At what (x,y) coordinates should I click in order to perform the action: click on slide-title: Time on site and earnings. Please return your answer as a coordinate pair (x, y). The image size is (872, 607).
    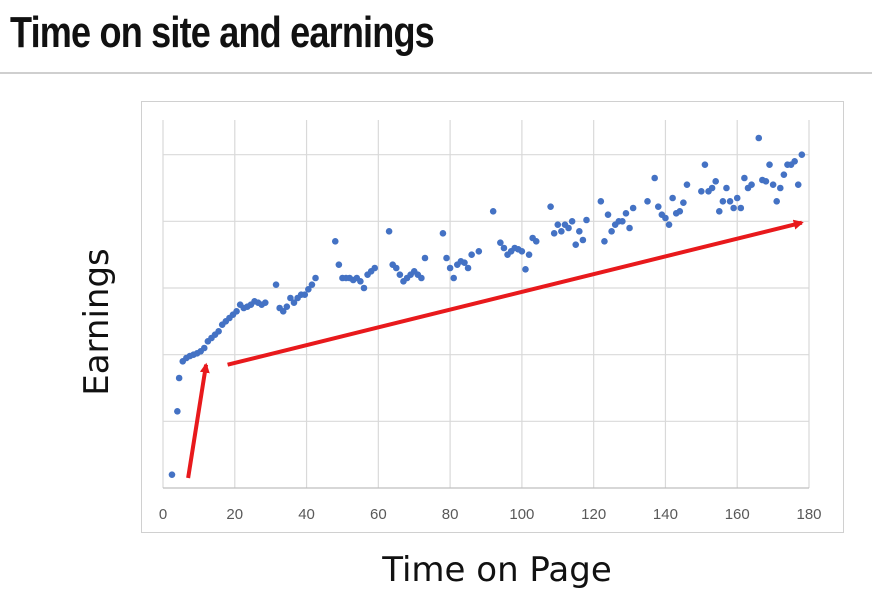
    Looking at the image, I should click on (222, 32).